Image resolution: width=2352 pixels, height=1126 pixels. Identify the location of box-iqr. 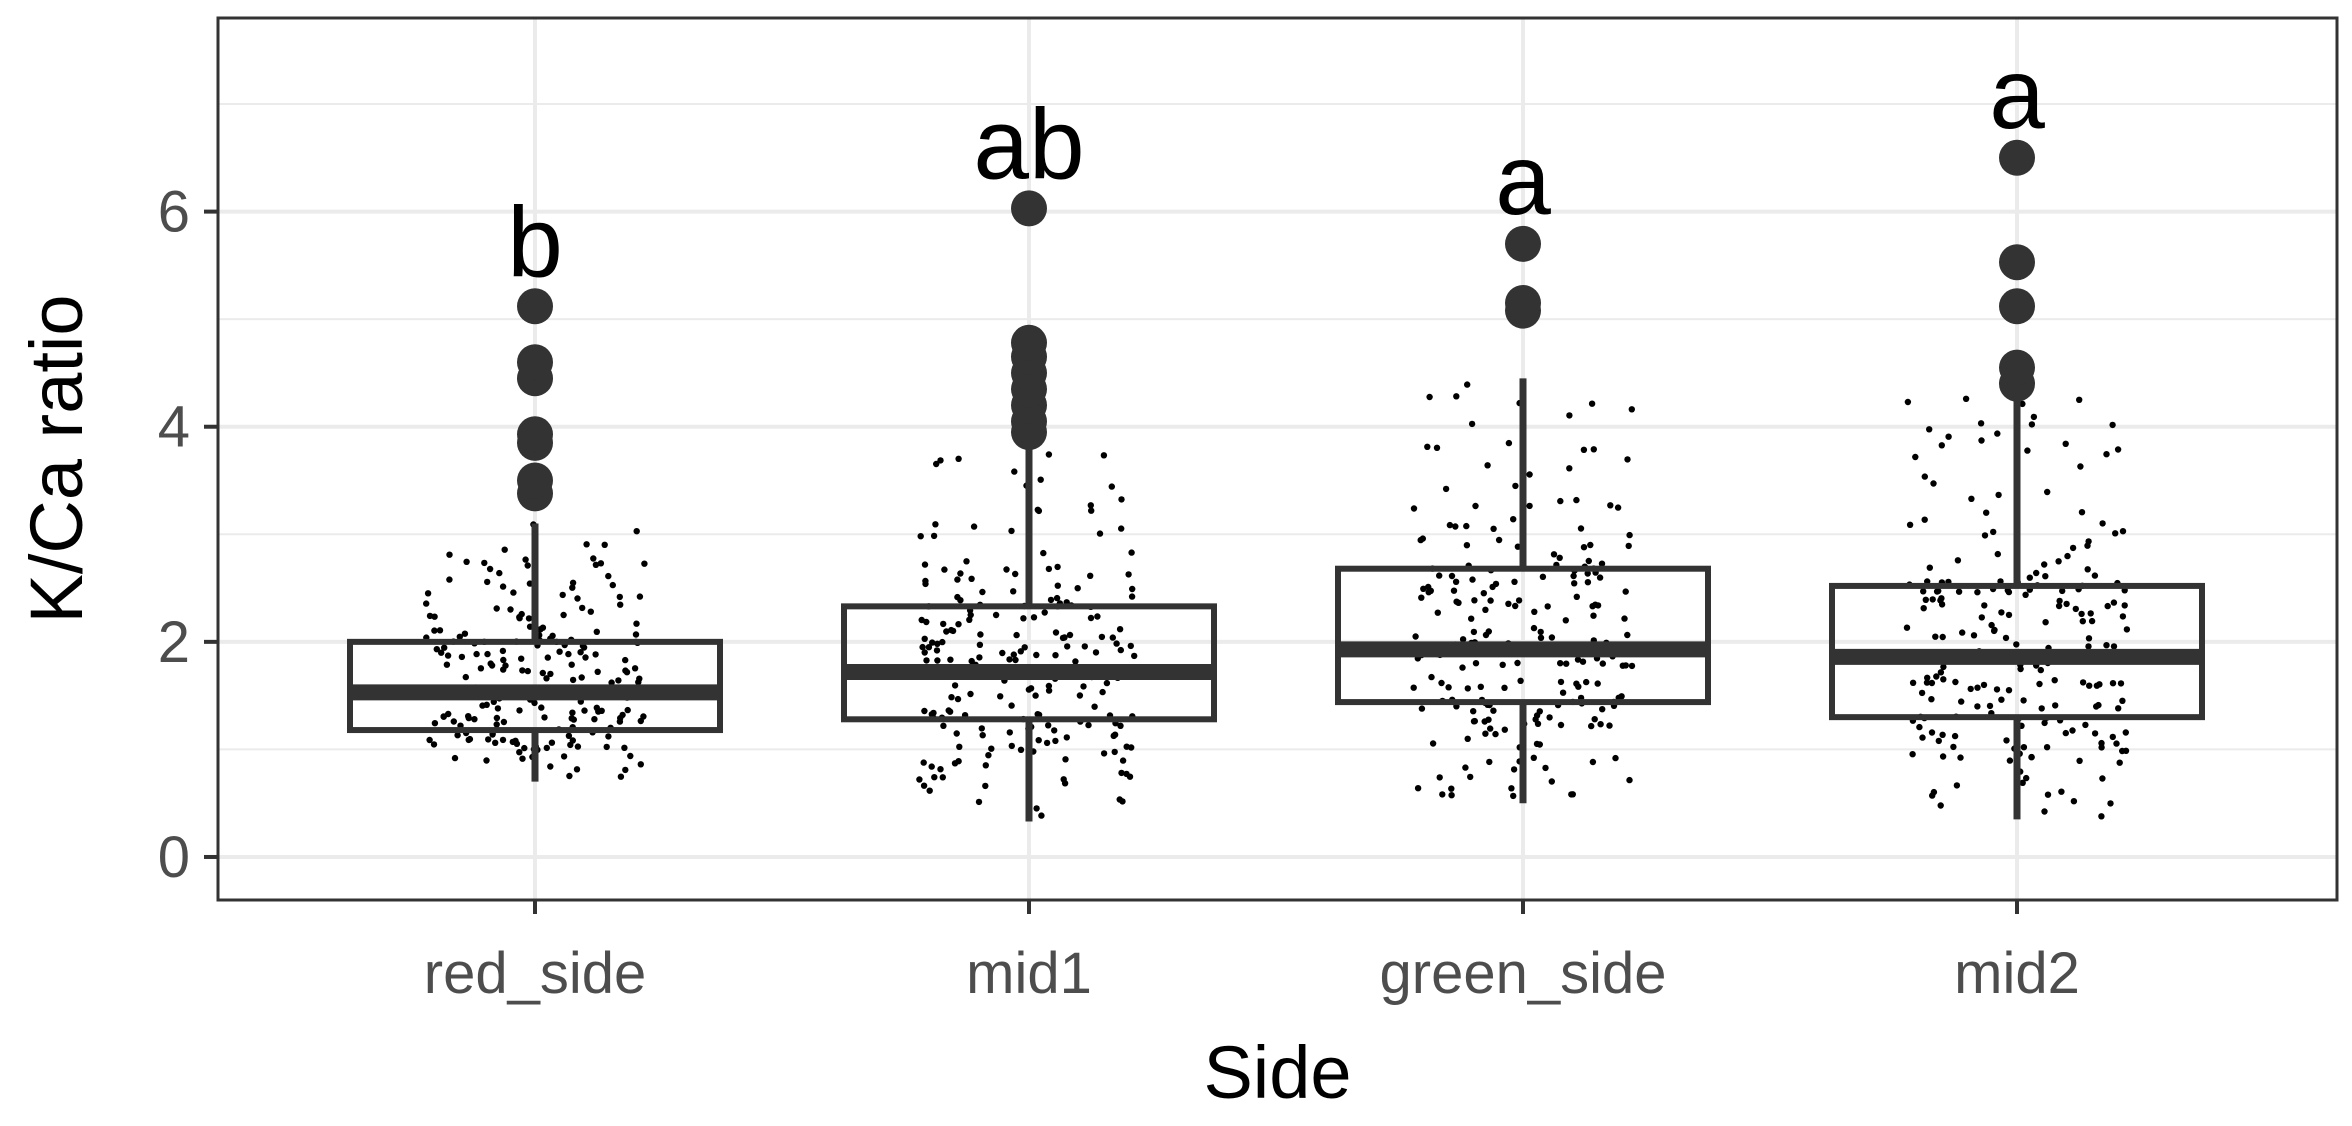
(1523, 635).